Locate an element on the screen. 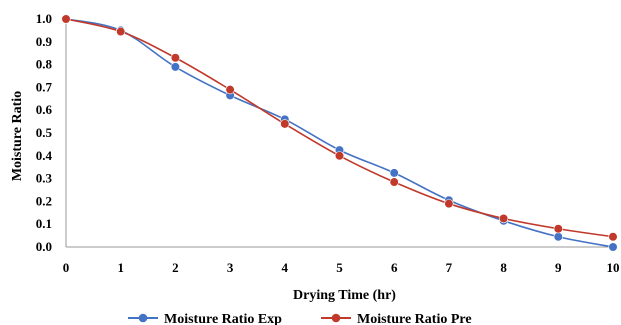  y-tick-label: 0.7 is located at coordinates (44, 86).